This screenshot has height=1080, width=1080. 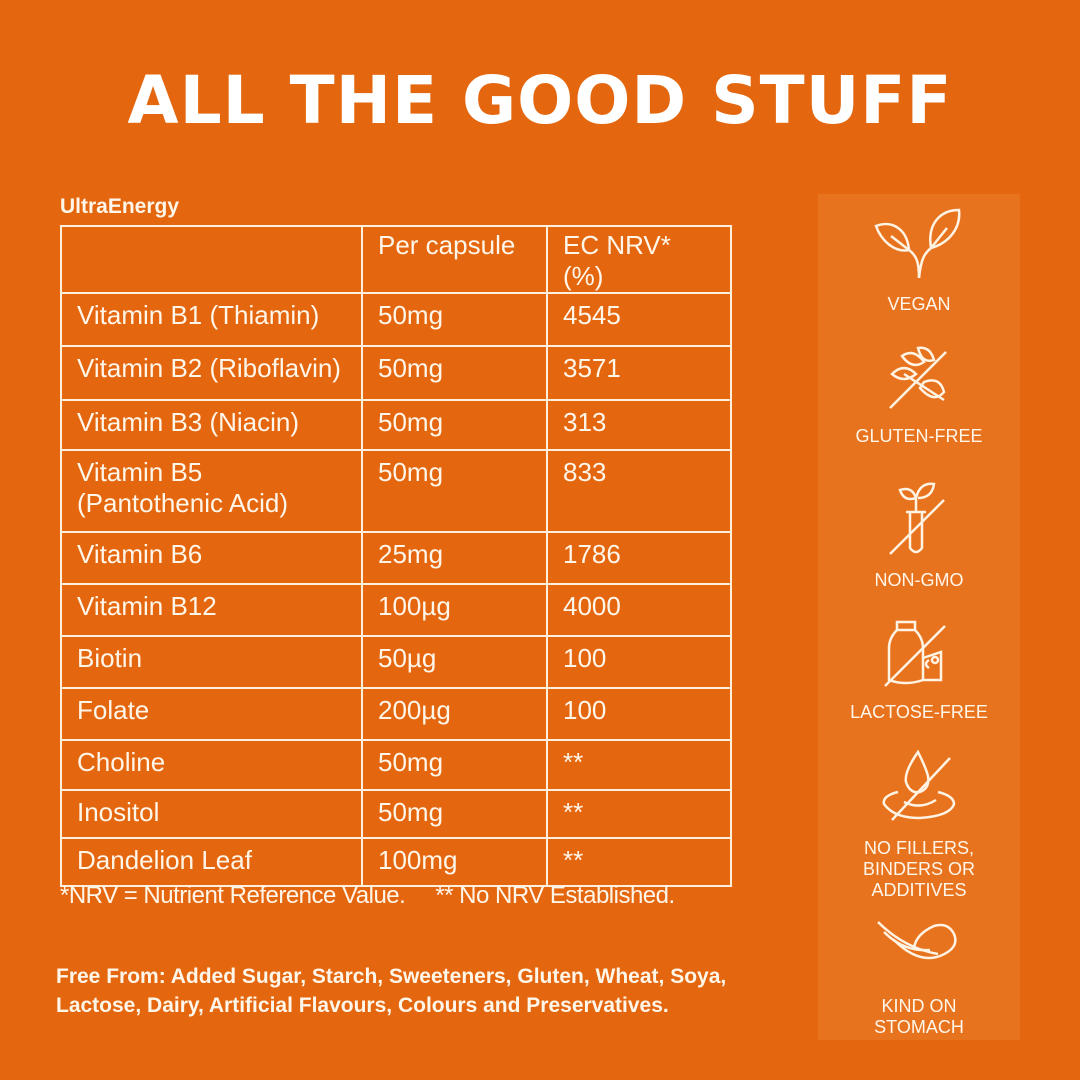 I want to click on table-row: Vitamin B5 (Pantothenic Acid) 50mg 833, so click(x=396, y=491).